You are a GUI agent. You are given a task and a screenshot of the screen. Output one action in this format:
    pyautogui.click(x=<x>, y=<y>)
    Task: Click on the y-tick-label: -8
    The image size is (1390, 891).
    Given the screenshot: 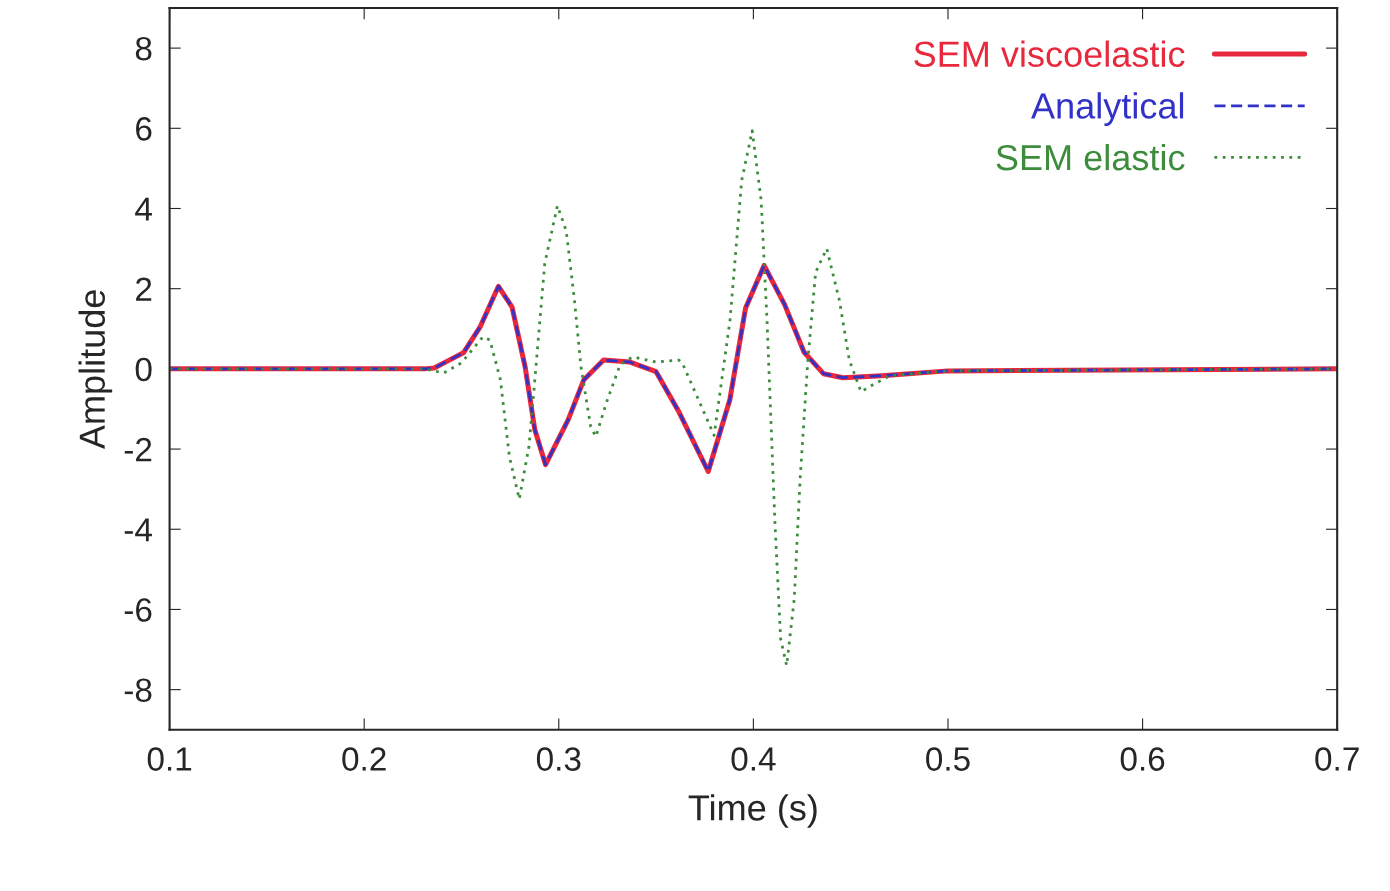 What is the action you would take?
    pyautogui.click(x=138, y=690)
    